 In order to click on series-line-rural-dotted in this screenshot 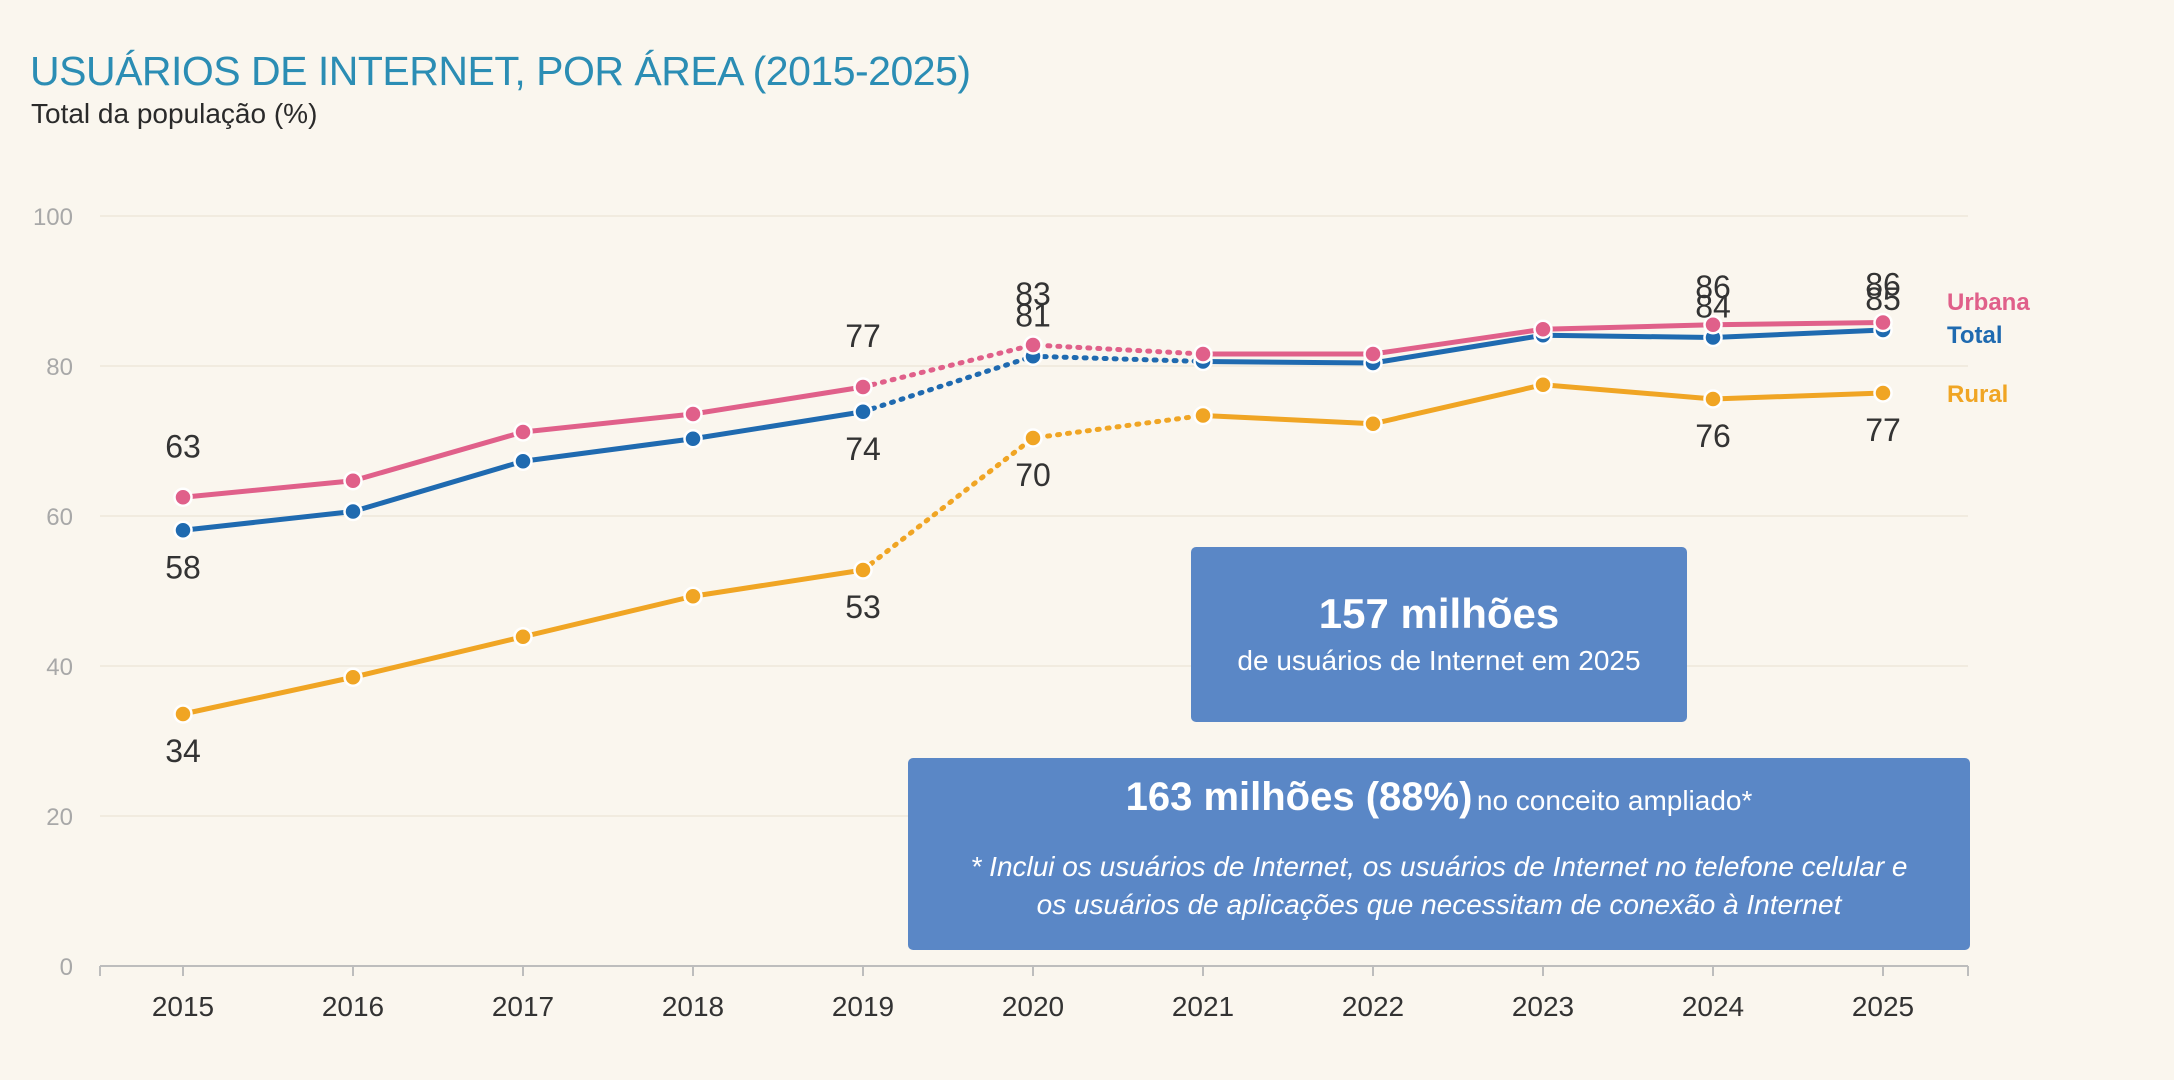, I will do `click(1033, 493)`.